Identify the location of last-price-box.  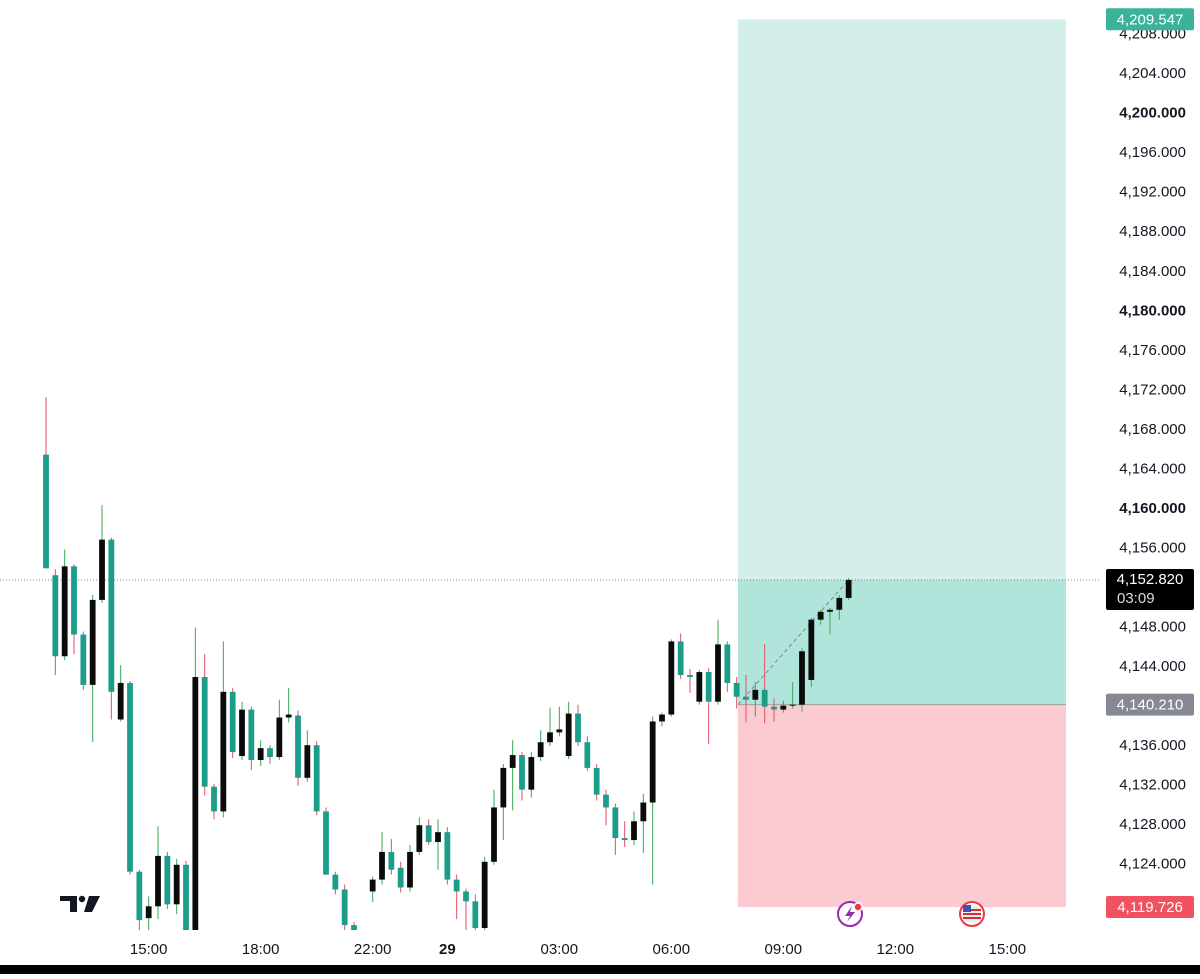
(1150, 589).